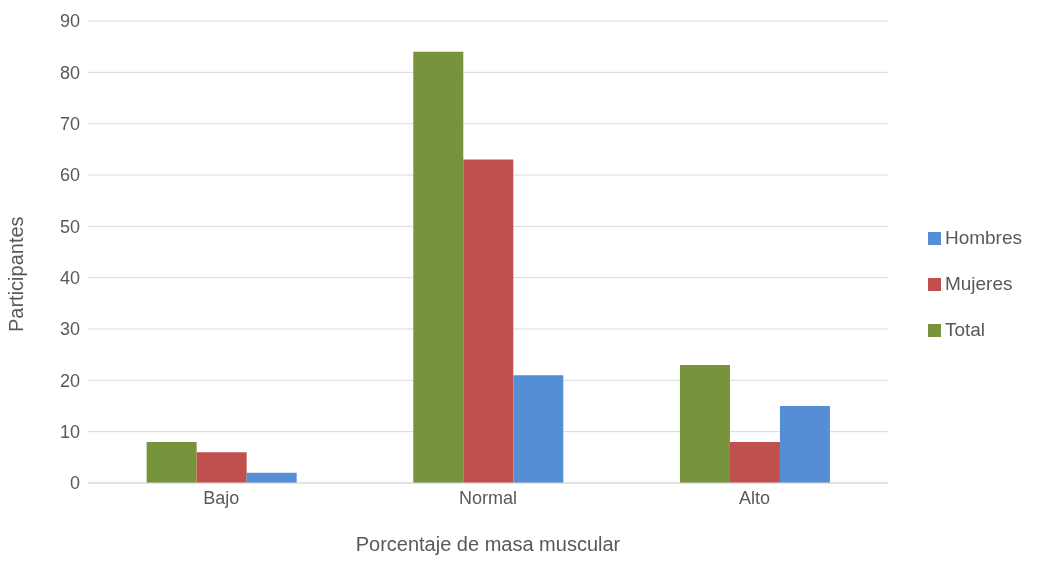 This screenshot has width=1040, height=567. I want to click on y-tick-label: 90, so click(69, 21).